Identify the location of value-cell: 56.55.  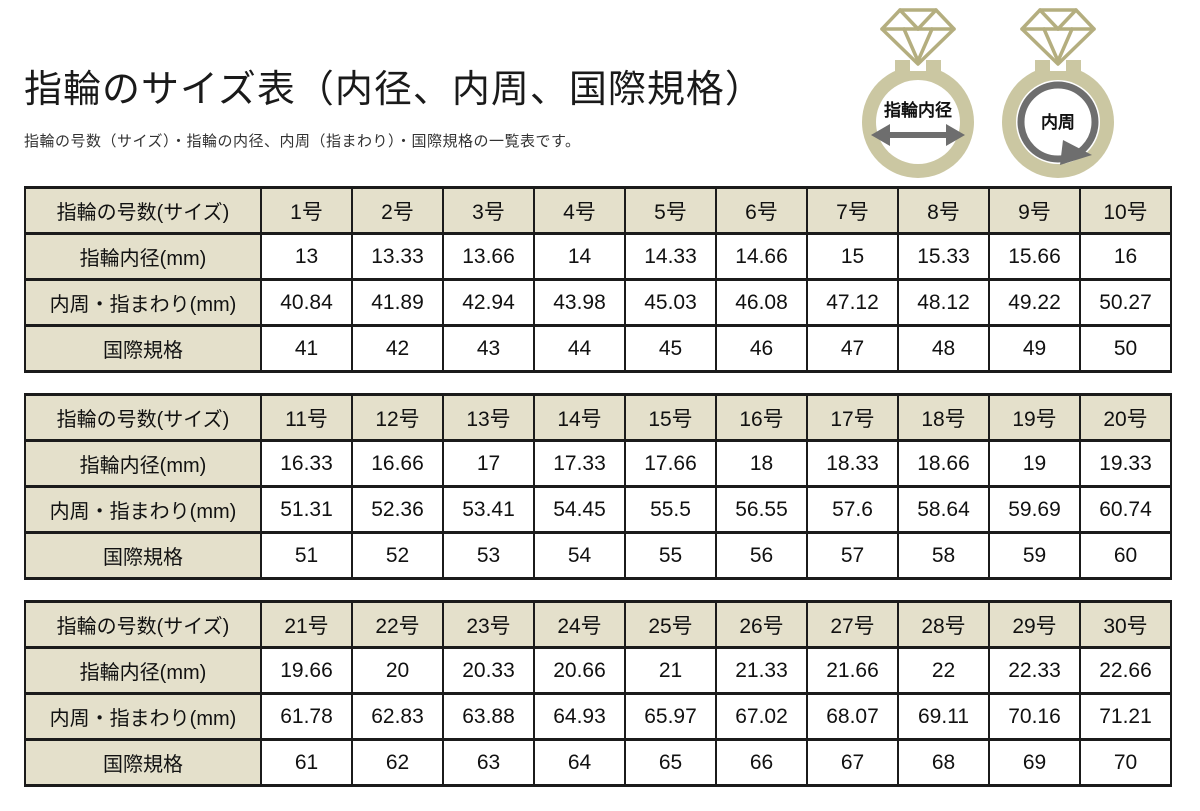
(761, 509).